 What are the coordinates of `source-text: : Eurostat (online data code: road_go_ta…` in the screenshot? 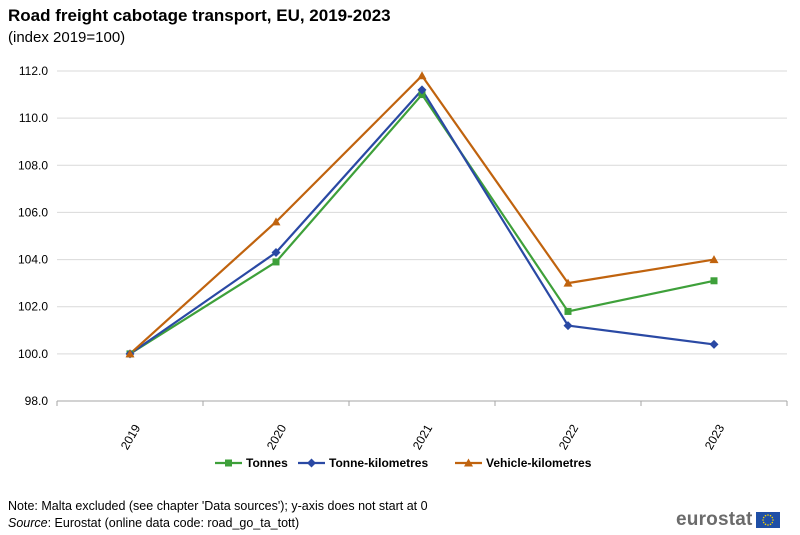 It's located at (173, 523).